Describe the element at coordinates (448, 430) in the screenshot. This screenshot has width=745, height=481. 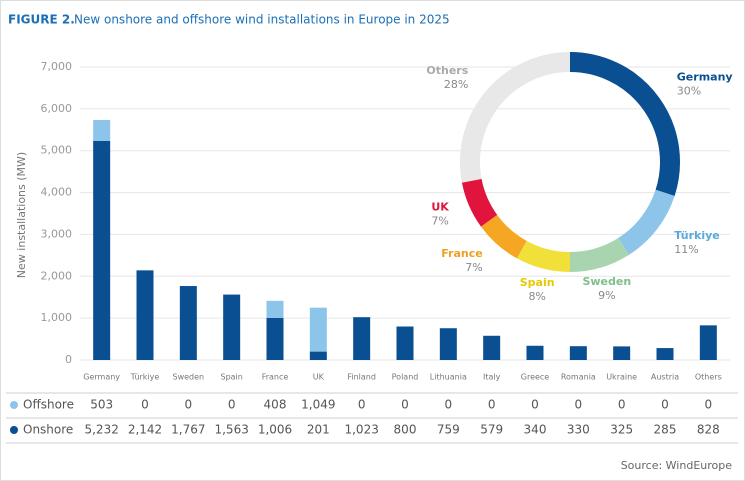
I see `table-value: 759` at that location.